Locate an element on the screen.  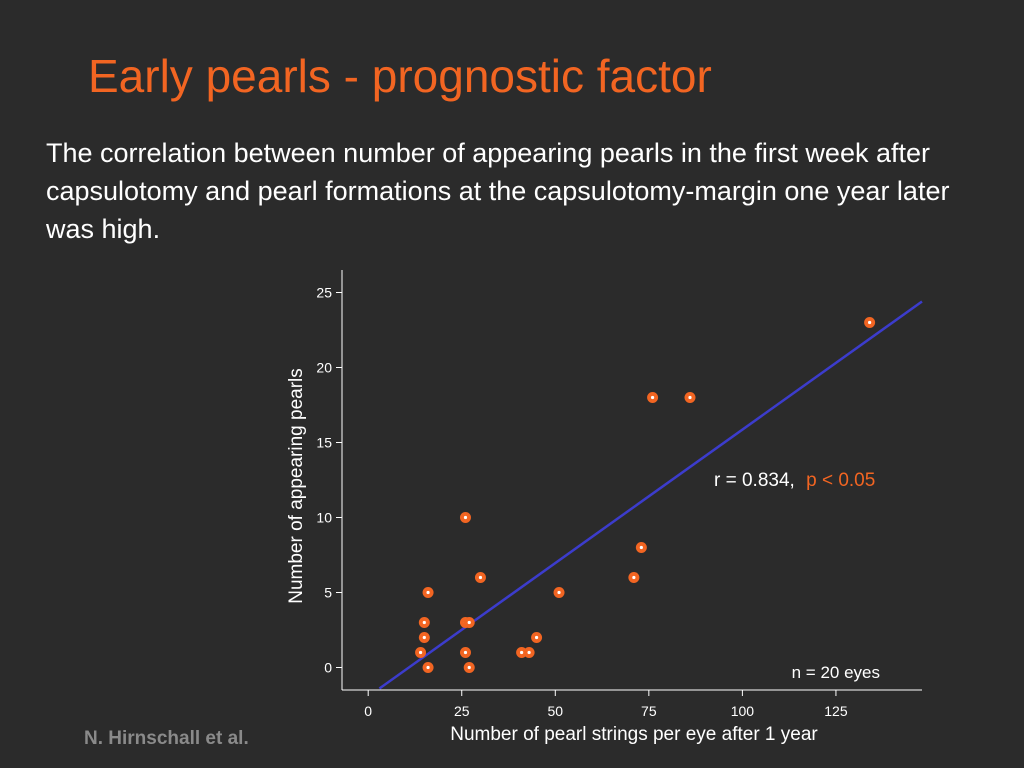
y-tick-label: 15 is located at coordinates (324, 443).